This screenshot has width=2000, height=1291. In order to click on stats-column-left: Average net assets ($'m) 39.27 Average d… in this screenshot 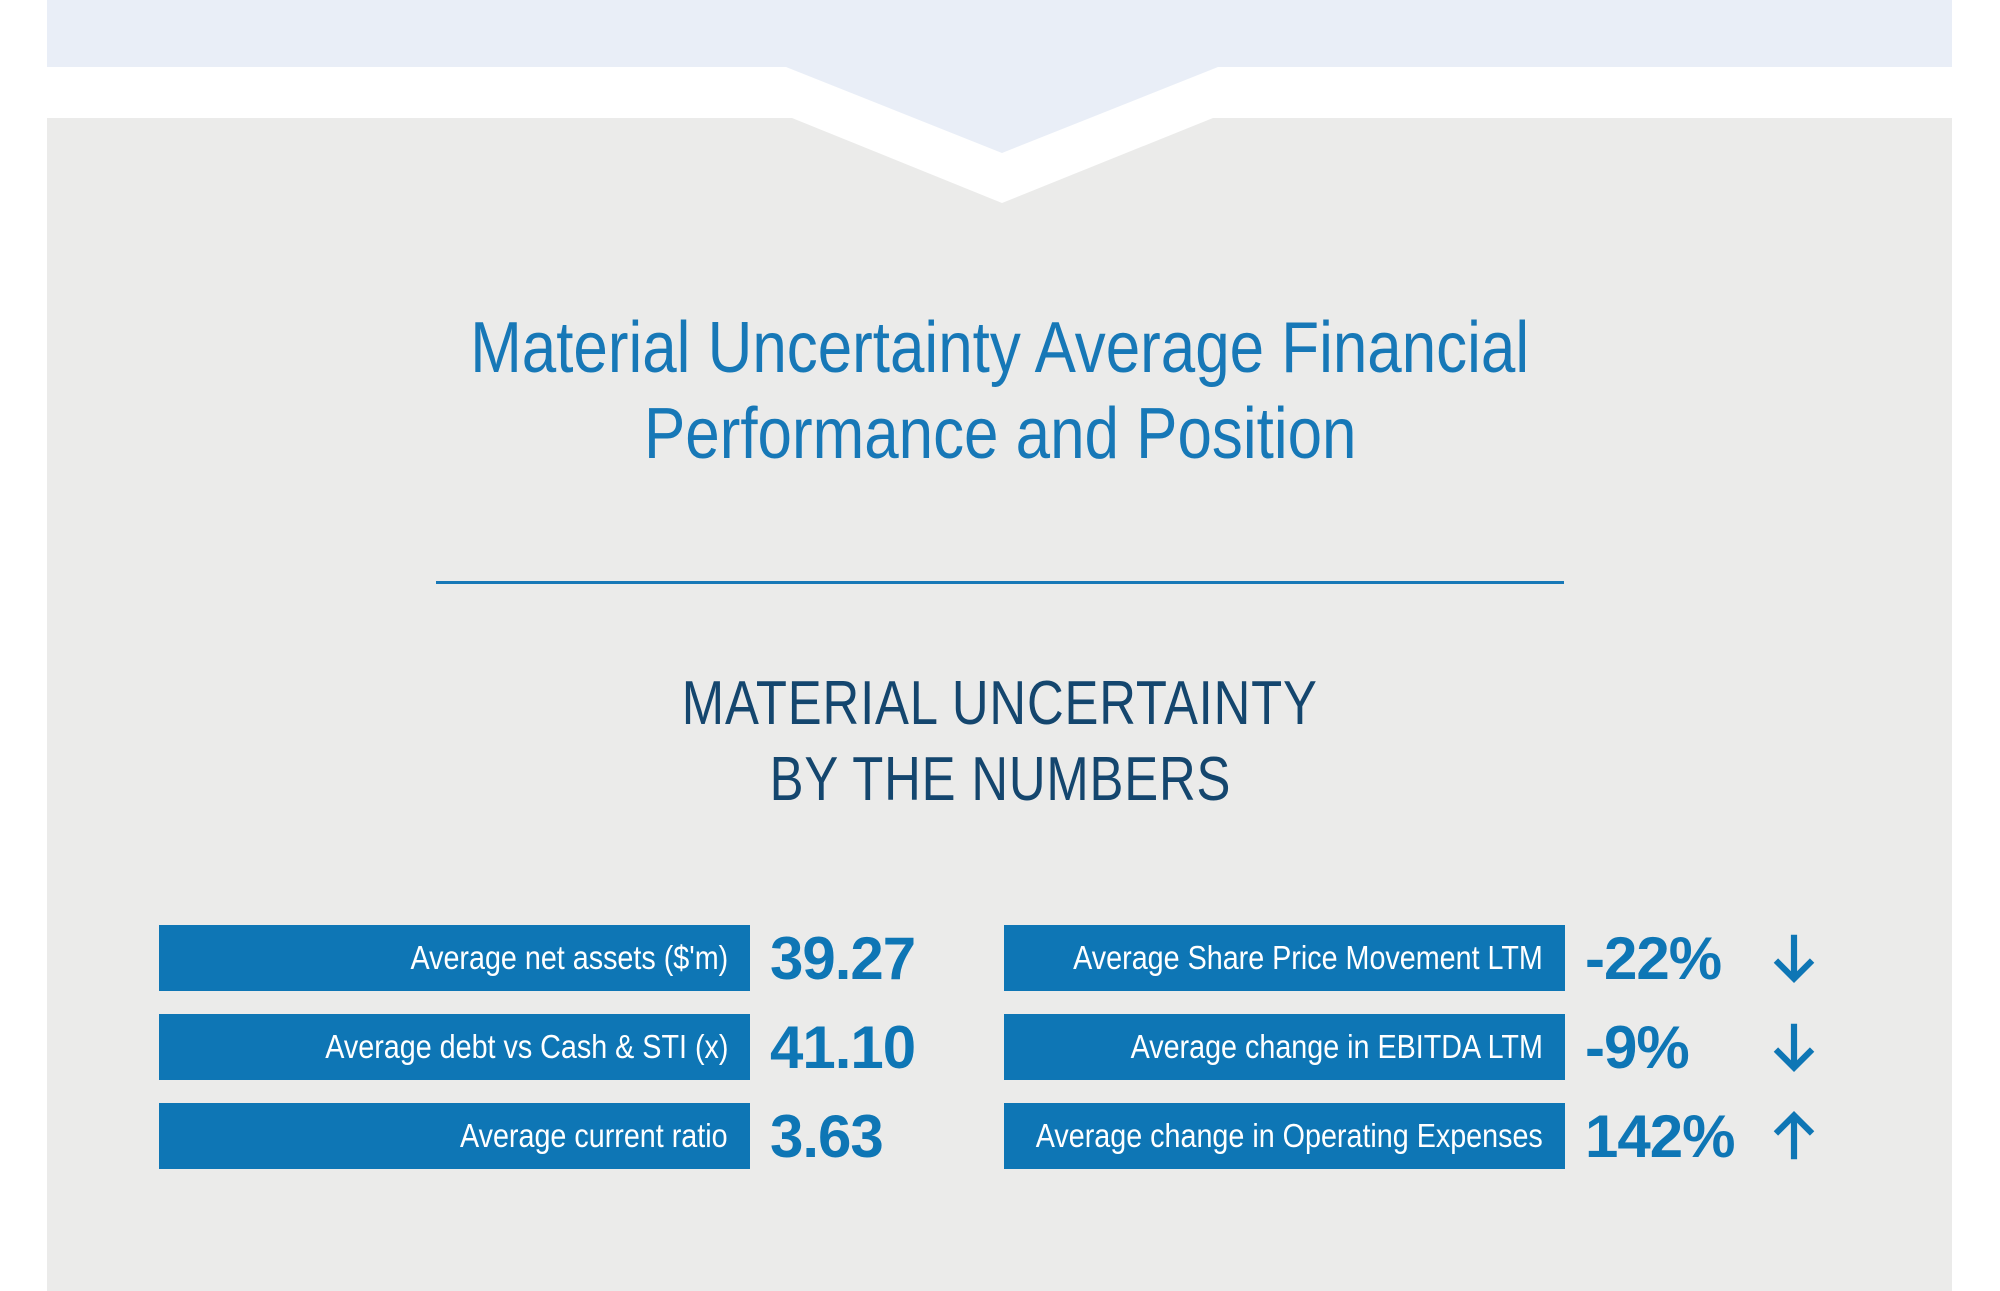, I will do `click(537, 1058)`.